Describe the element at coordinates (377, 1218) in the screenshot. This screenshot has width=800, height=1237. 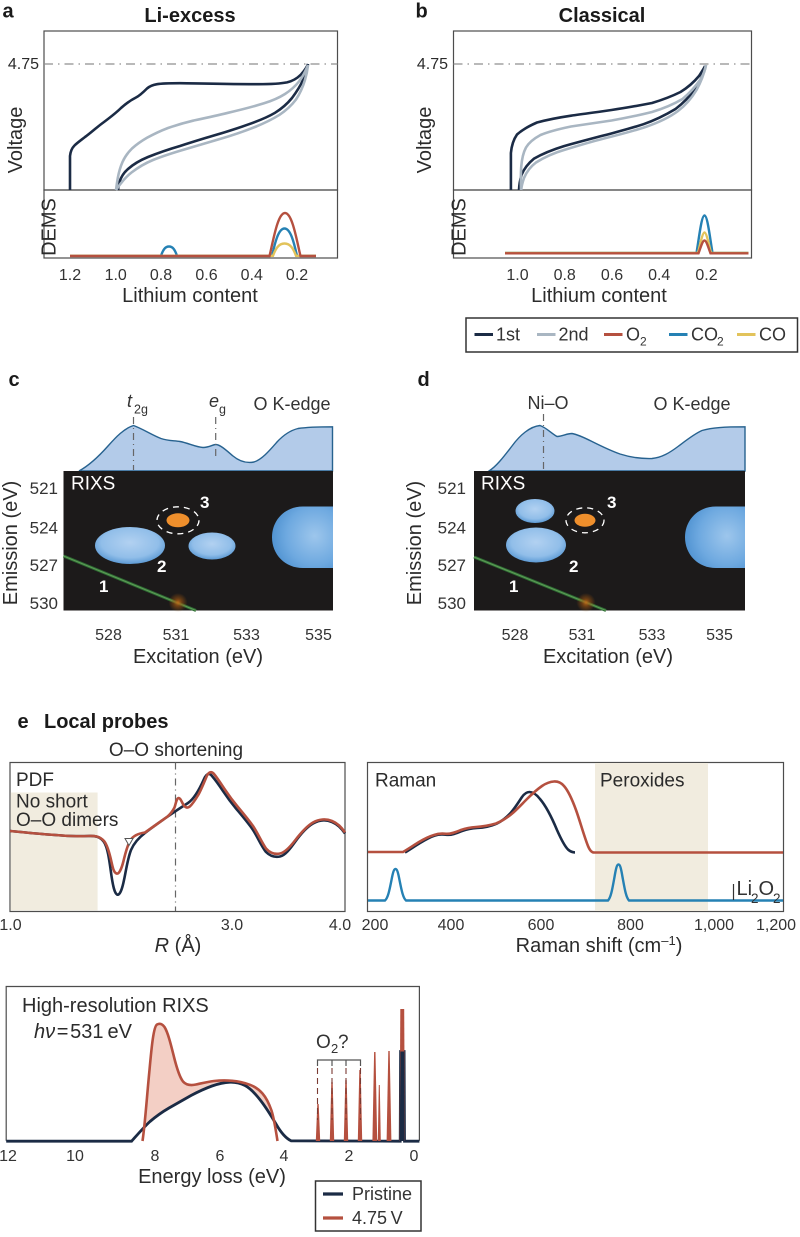
I see `svg-text: 4.75 V` at that location.